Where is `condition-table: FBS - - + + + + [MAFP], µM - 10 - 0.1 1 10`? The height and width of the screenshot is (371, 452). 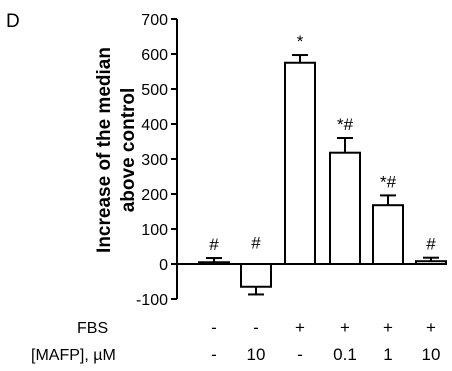
condition-table: FBS - - + + + + [MAFP], µM - 10 - 0.1 1 10 is located at coordinates (235, 341).